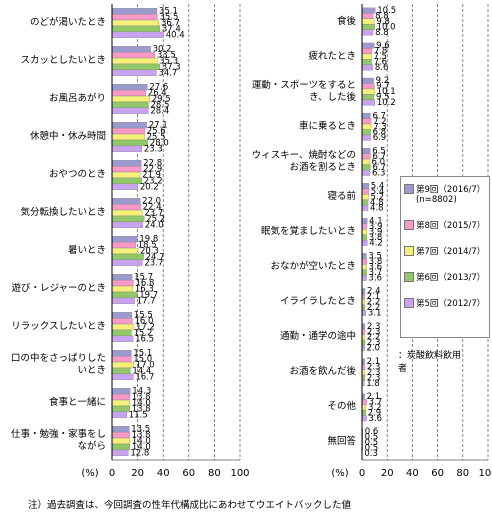 The height and width of the screenshot is (519, 492). What do you see at coordinates (322, 372) in the screenshot?
I see `category-label: お酒を飲んだ後` at bounding box center [322, 372].